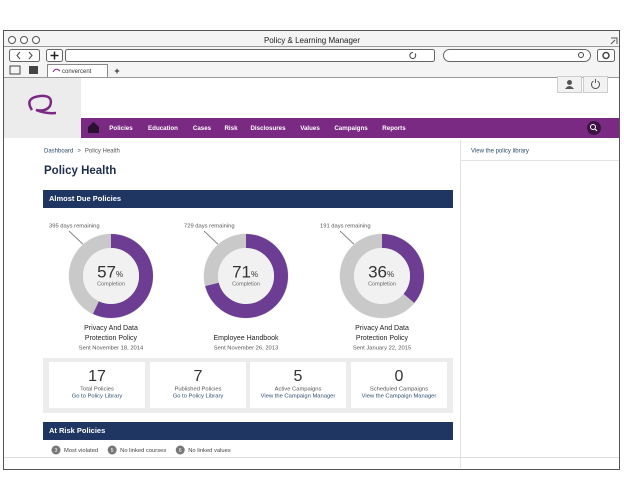 This screenshot has height=501, width=624. I want to click on apps-icon, so click(33, 70).